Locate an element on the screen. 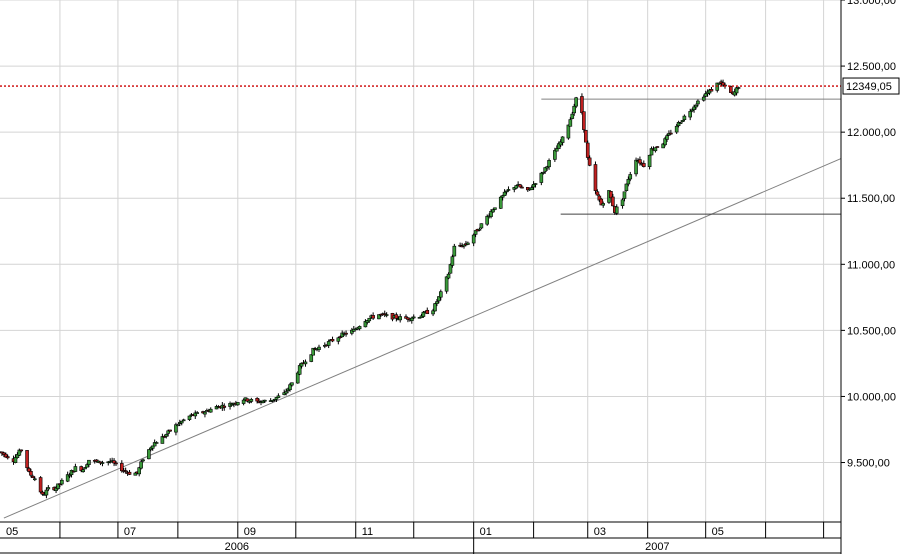  last-price-box is located at coordinates (871, 86).